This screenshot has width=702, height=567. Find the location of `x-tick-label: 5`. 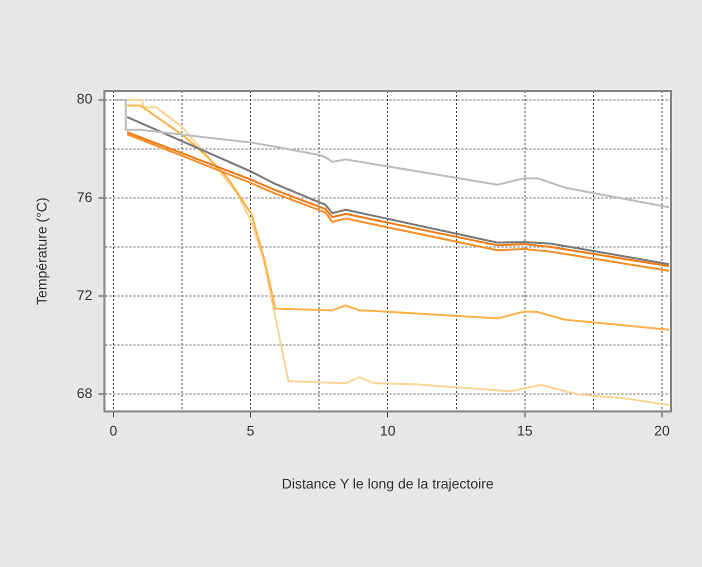

x-tick-label: 5 is located at coordinates (250, 430).